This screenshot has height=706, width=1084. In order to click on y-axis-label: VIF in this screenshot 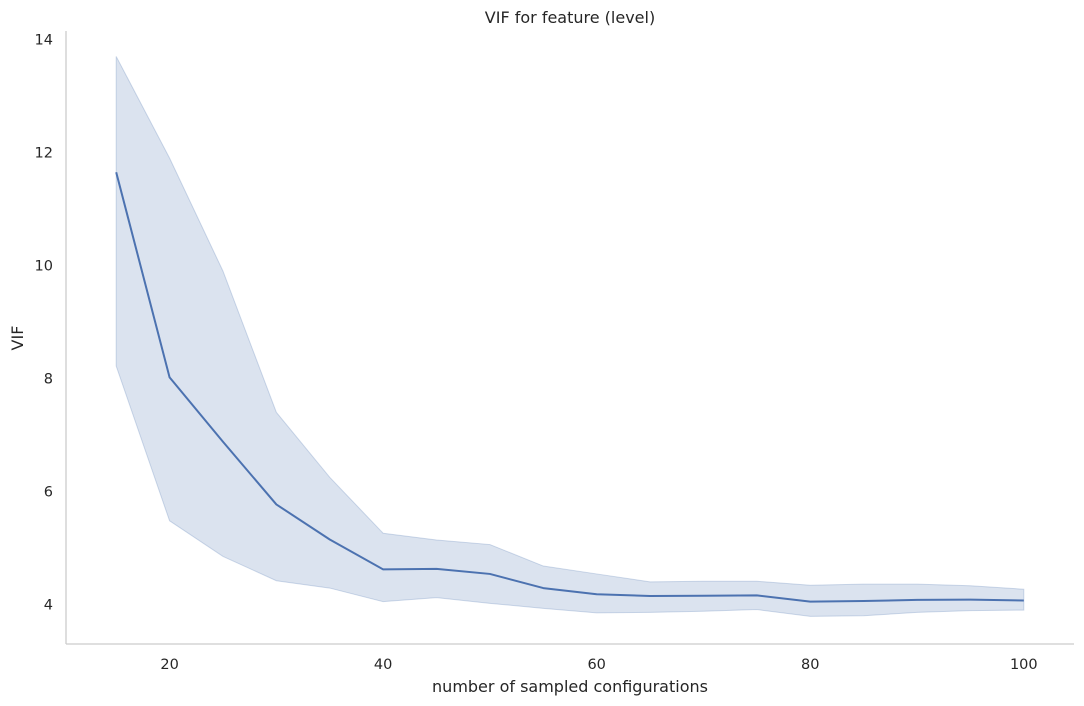, I will do `click(17, 338)`.